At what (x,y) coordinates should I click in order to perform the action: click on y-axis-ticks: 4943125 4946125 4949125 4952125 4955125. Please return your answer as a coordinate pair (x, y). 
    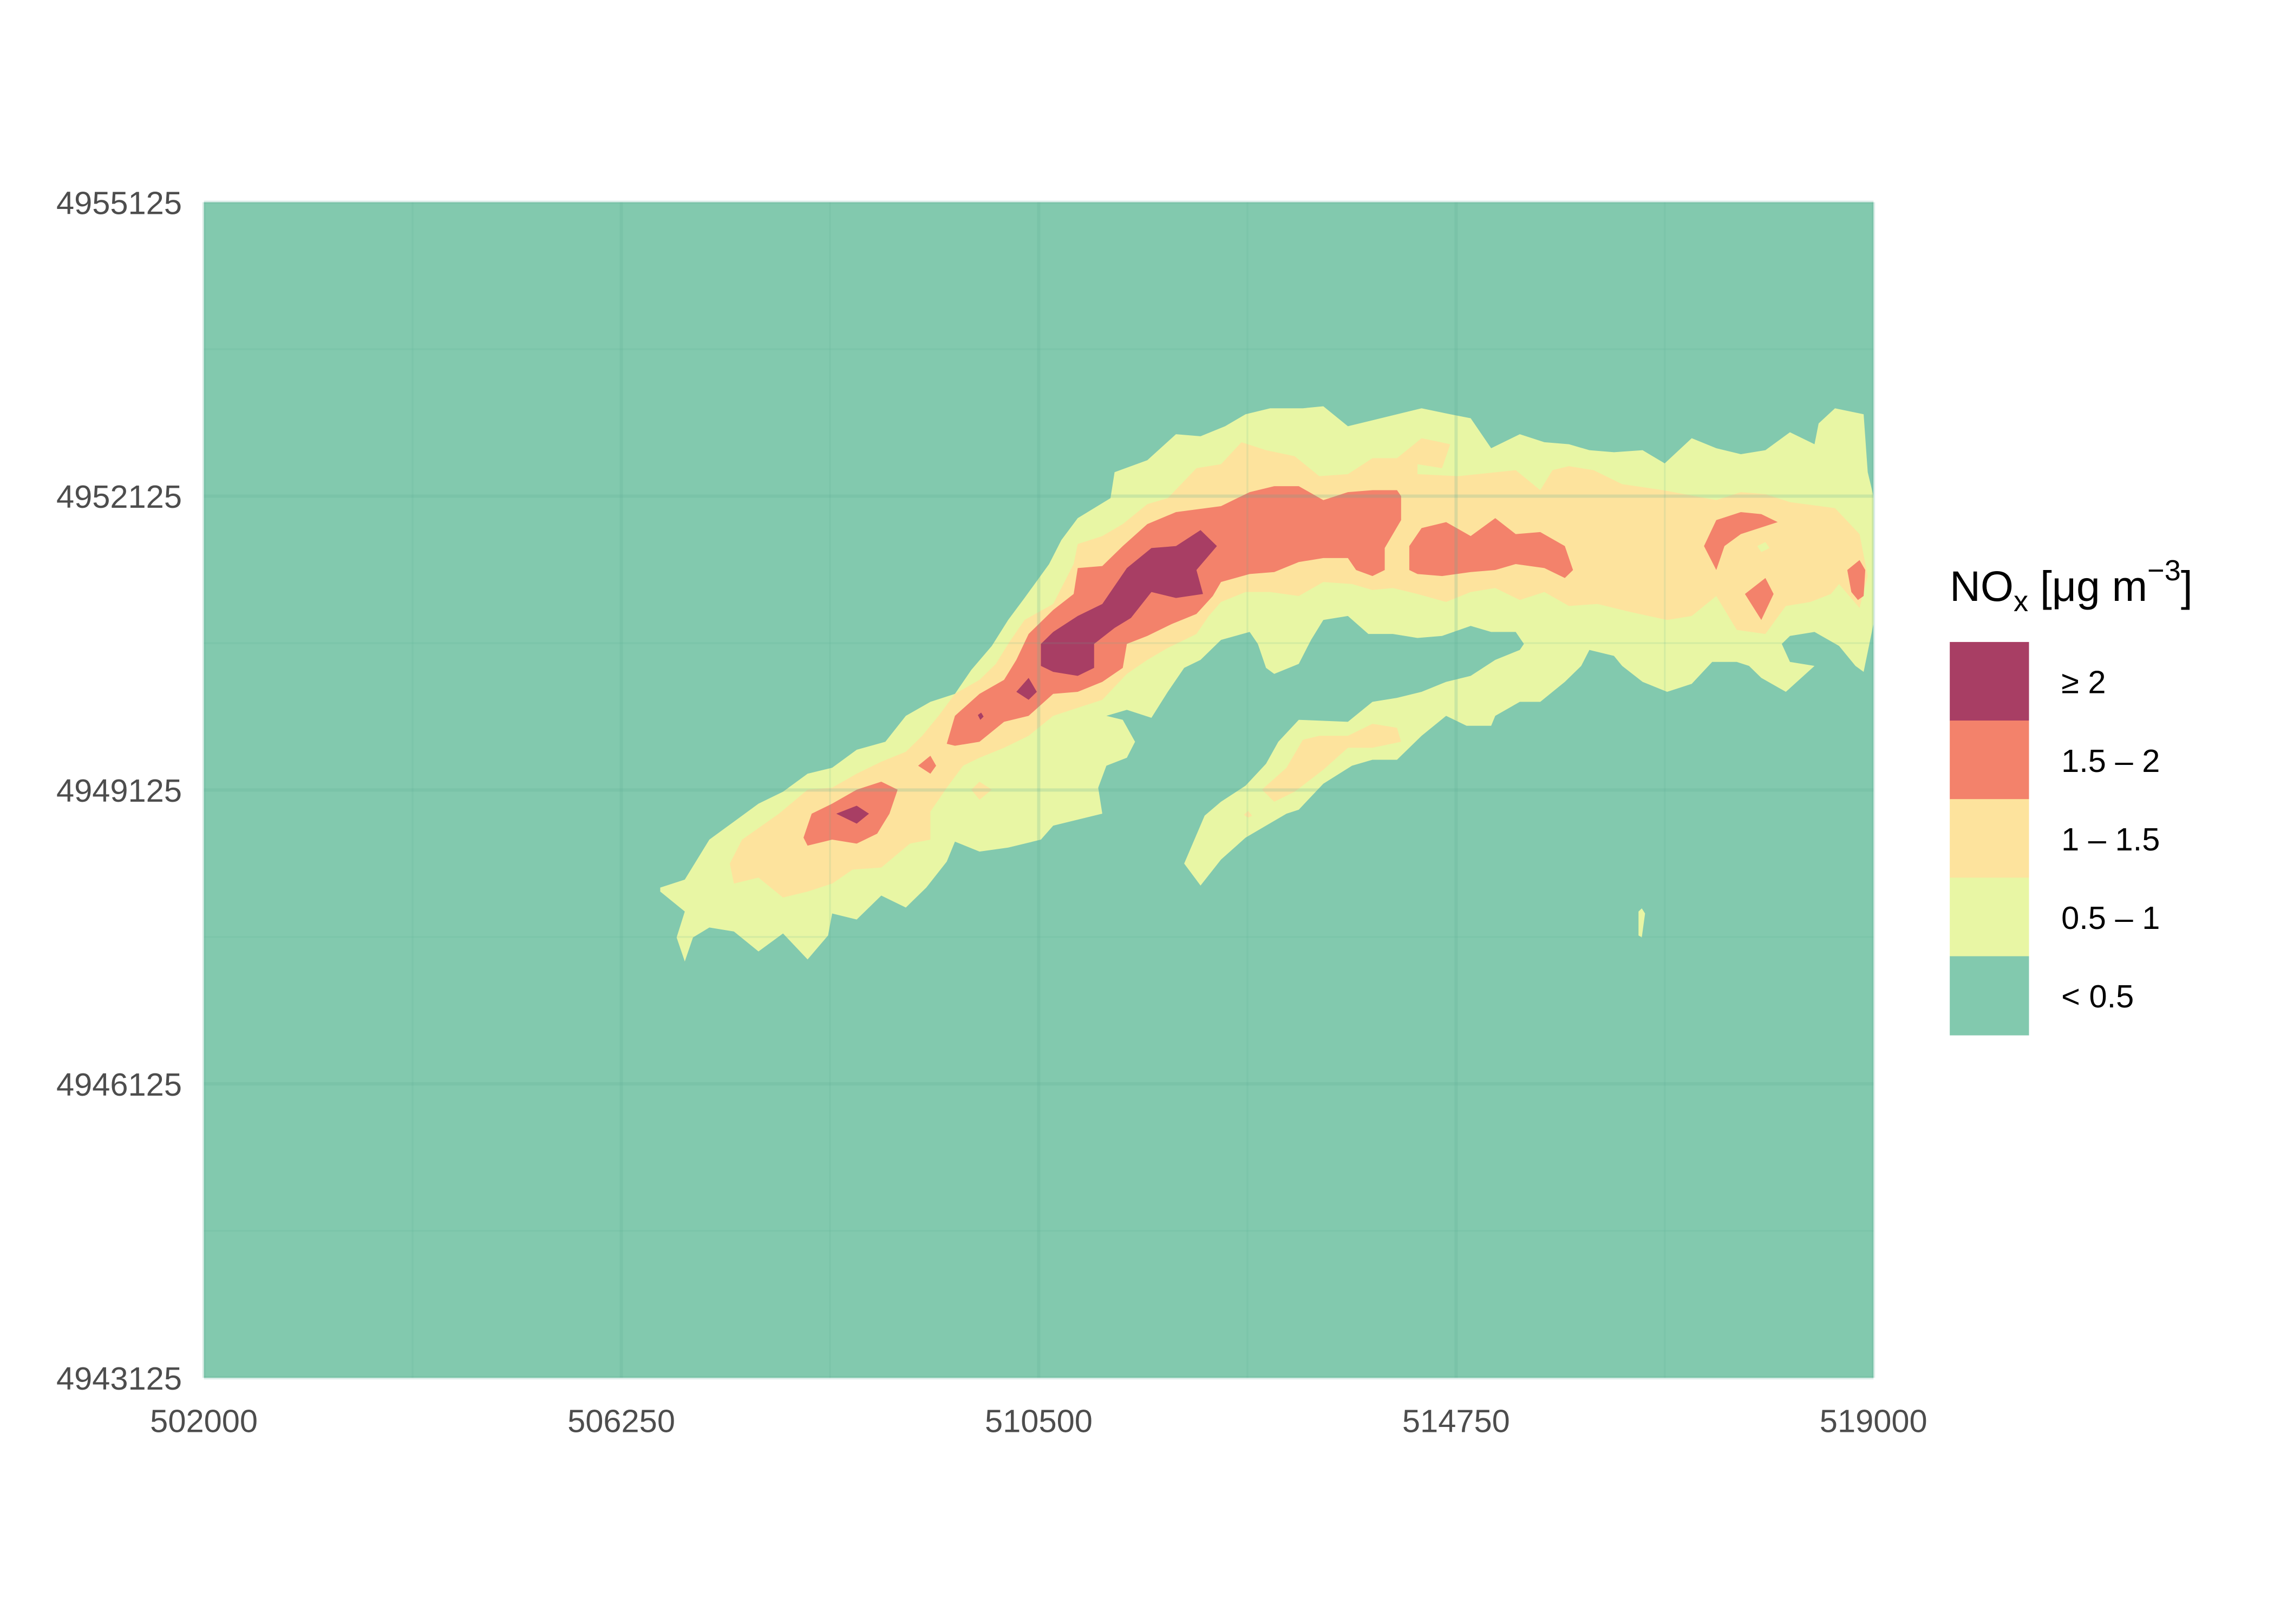
    Looking at the image, I should click on (119, 790).